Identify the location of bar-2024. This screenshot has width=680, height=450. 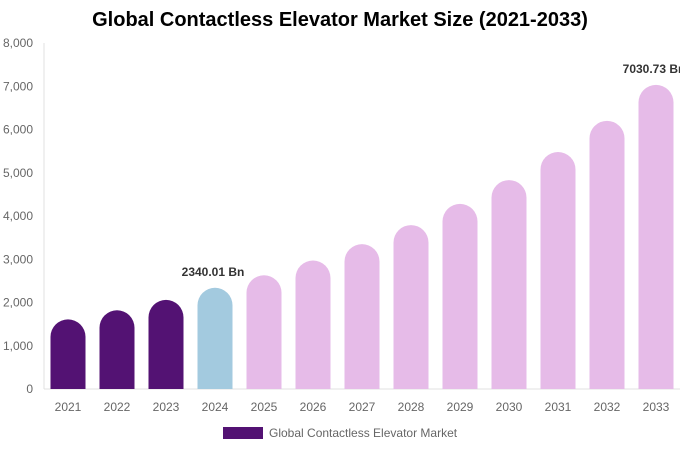
(215, 338).